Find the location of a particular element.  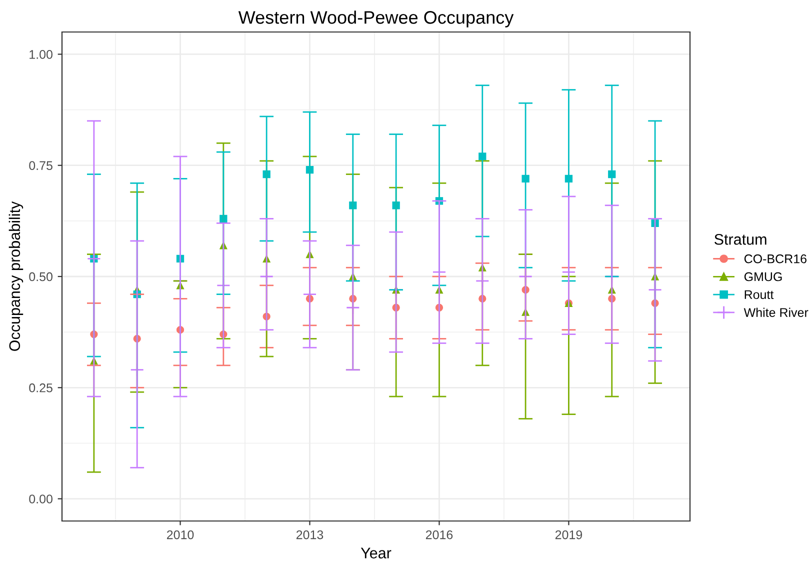

x-axis-title: Year is located at coordinates (376, 553).